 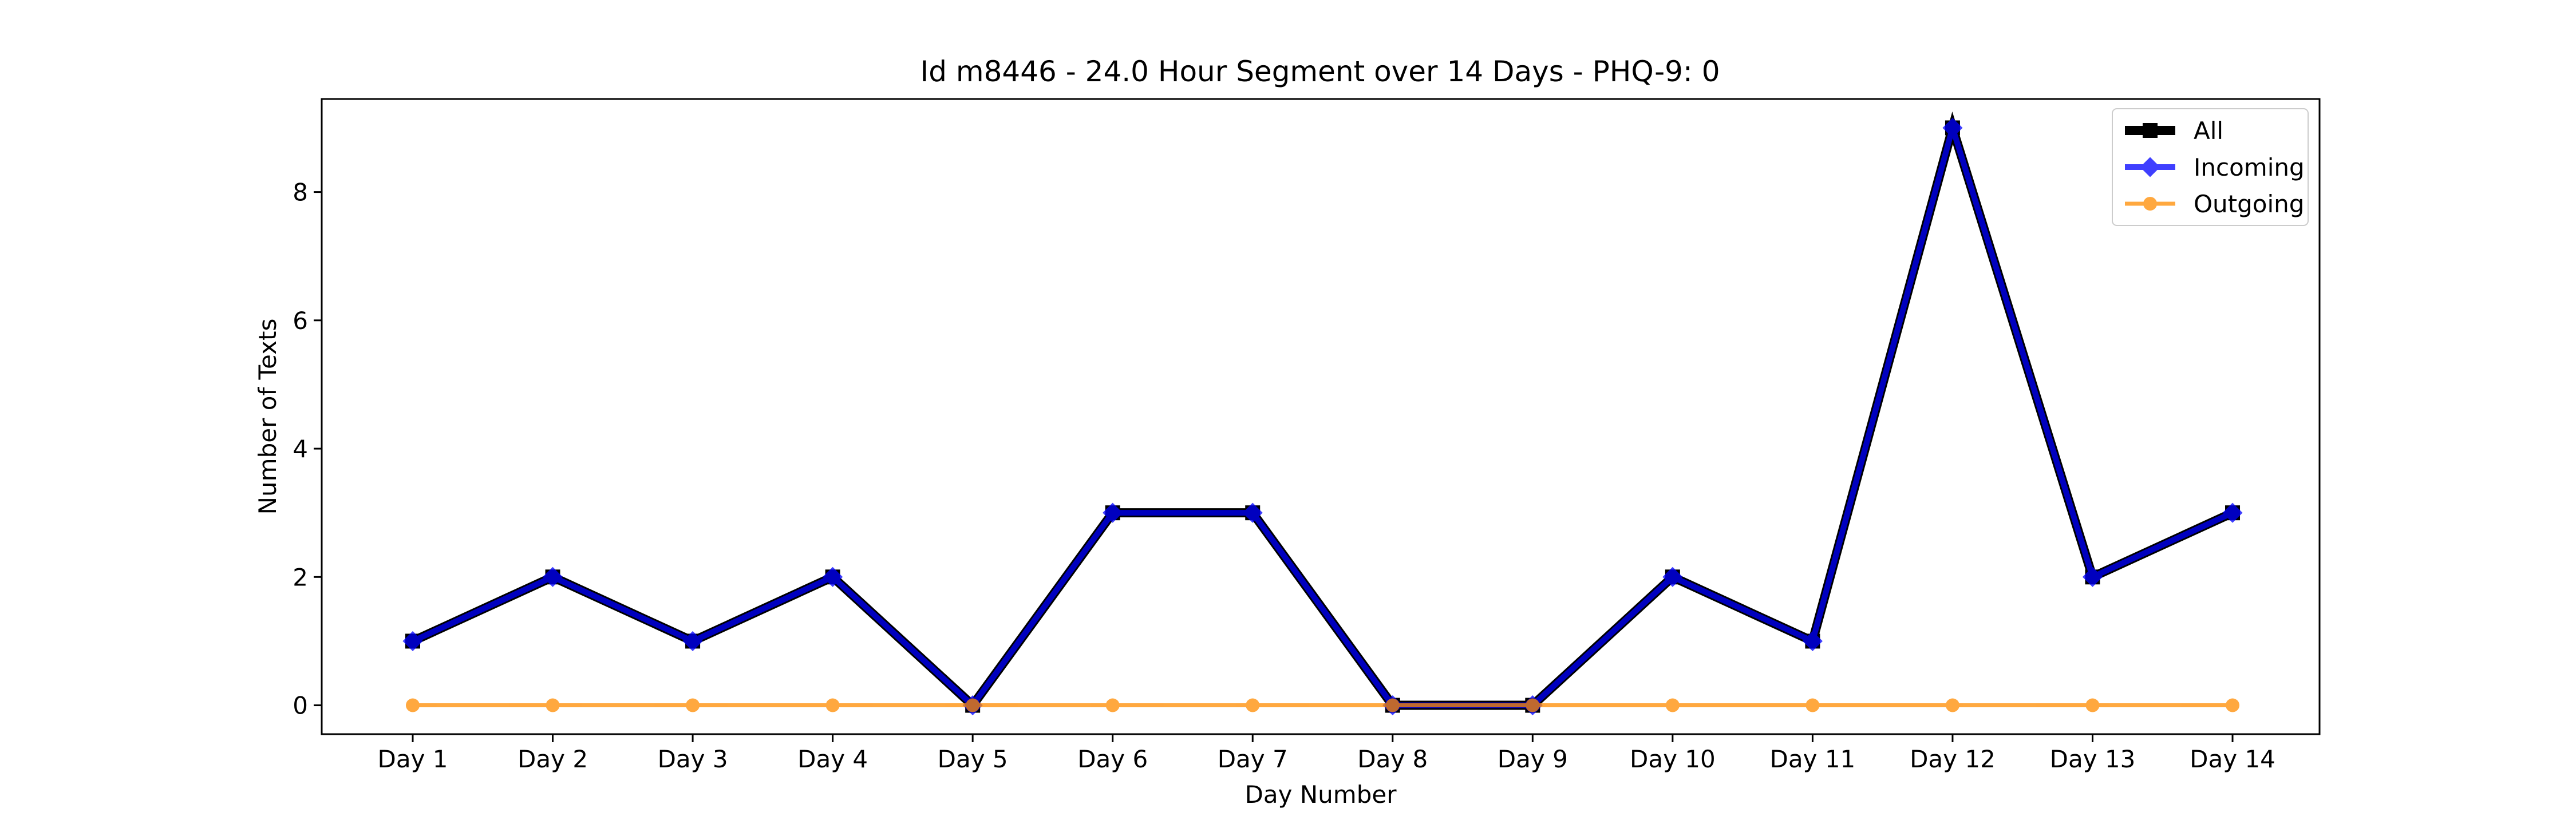 What do you see at coordinates (1112, 759) in the screenshot?
I see `x-tick-label: Day 6` at bounding box center [1112, 759].